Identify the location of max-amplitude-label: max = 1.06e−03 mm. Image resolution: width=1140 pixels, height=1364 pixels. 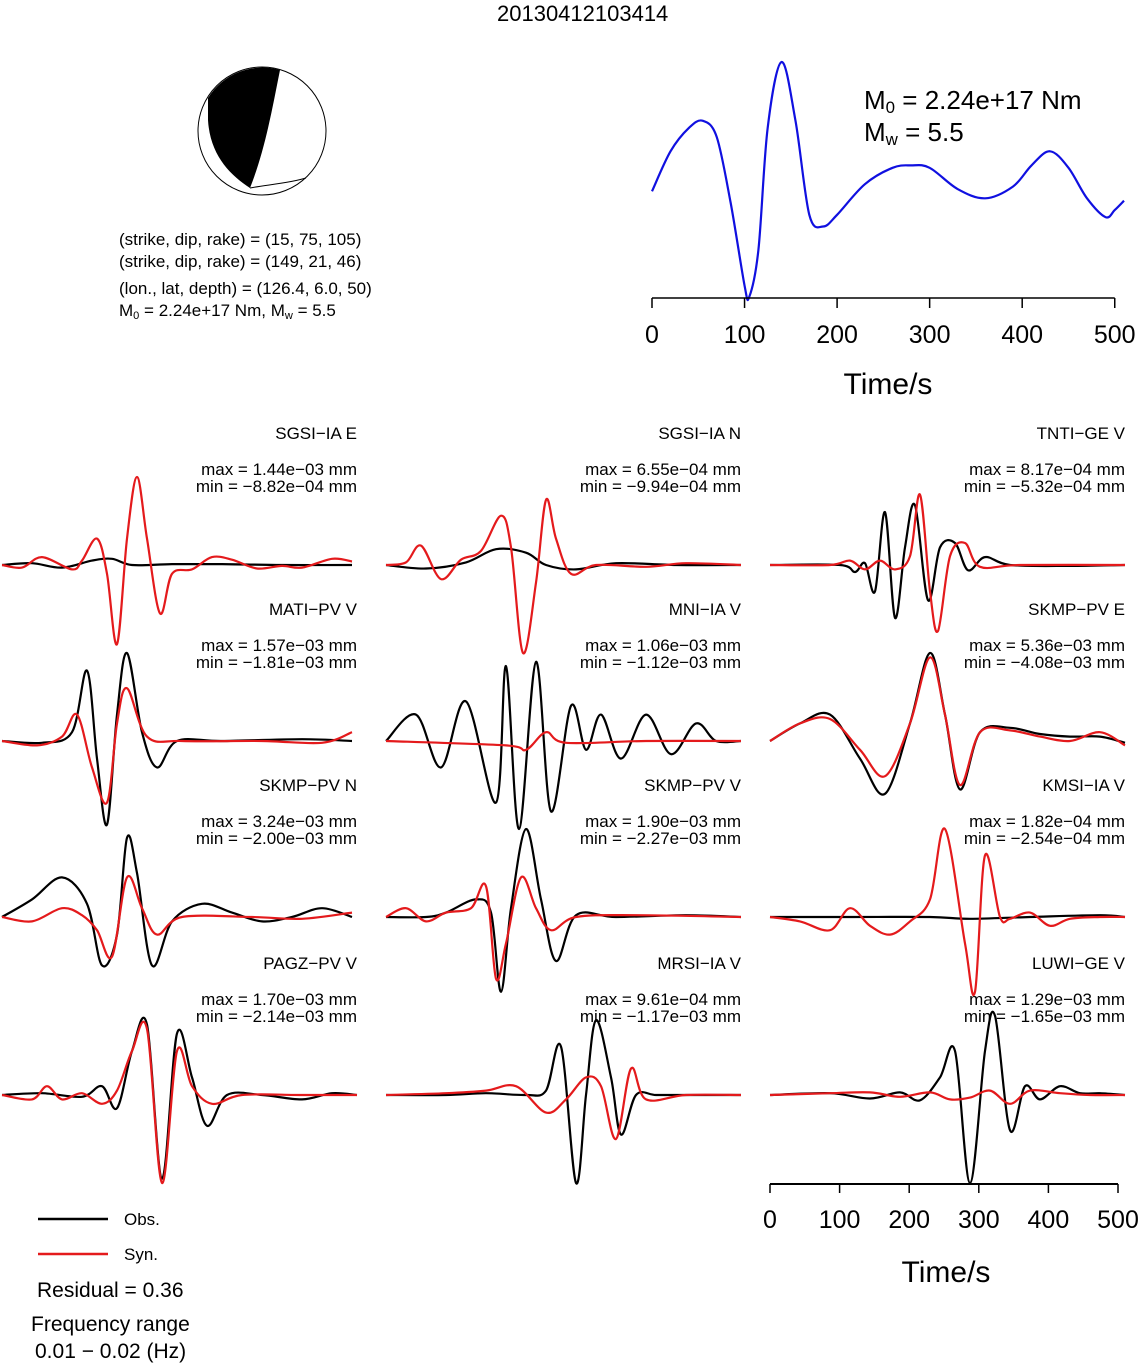
(663, 645).